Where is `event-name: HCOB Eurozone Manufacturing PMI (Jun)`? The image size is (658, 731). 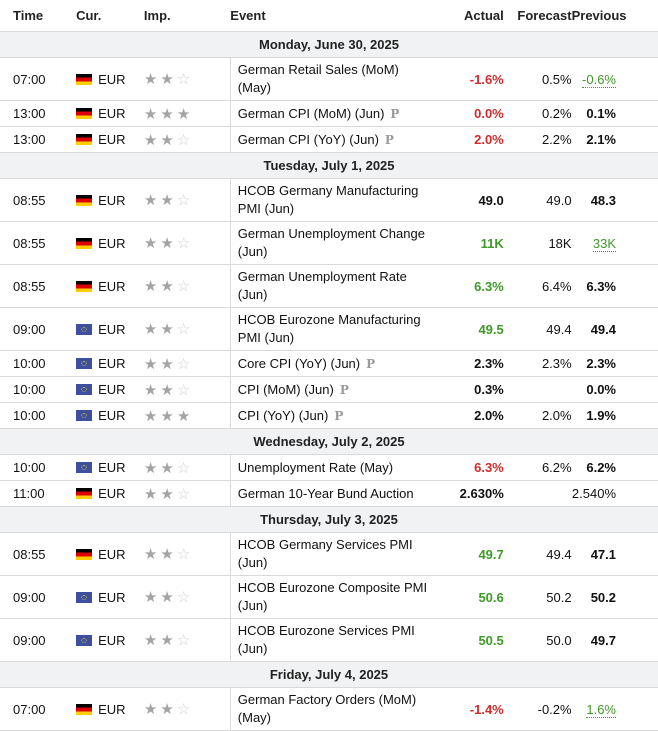
event-name: HCOB Eurozone Manufacturing PMI (Jun) is located at coordinates (329, 328).